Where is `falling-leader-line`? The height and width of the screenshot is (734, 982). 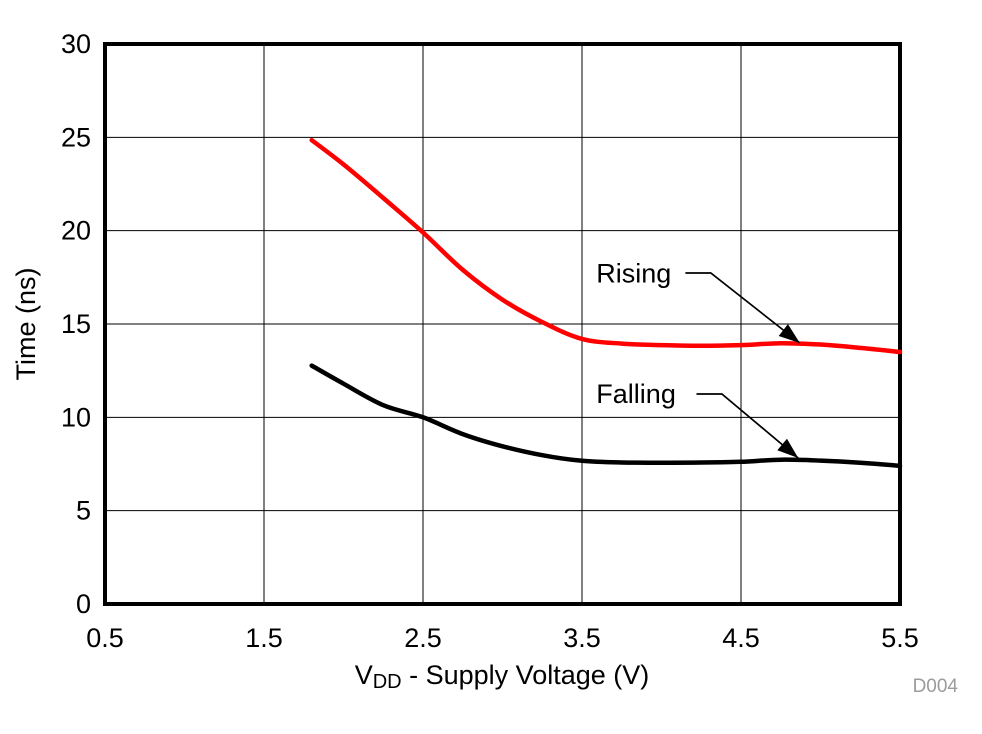
falling-leader-line is located at coordinates (747, 426).